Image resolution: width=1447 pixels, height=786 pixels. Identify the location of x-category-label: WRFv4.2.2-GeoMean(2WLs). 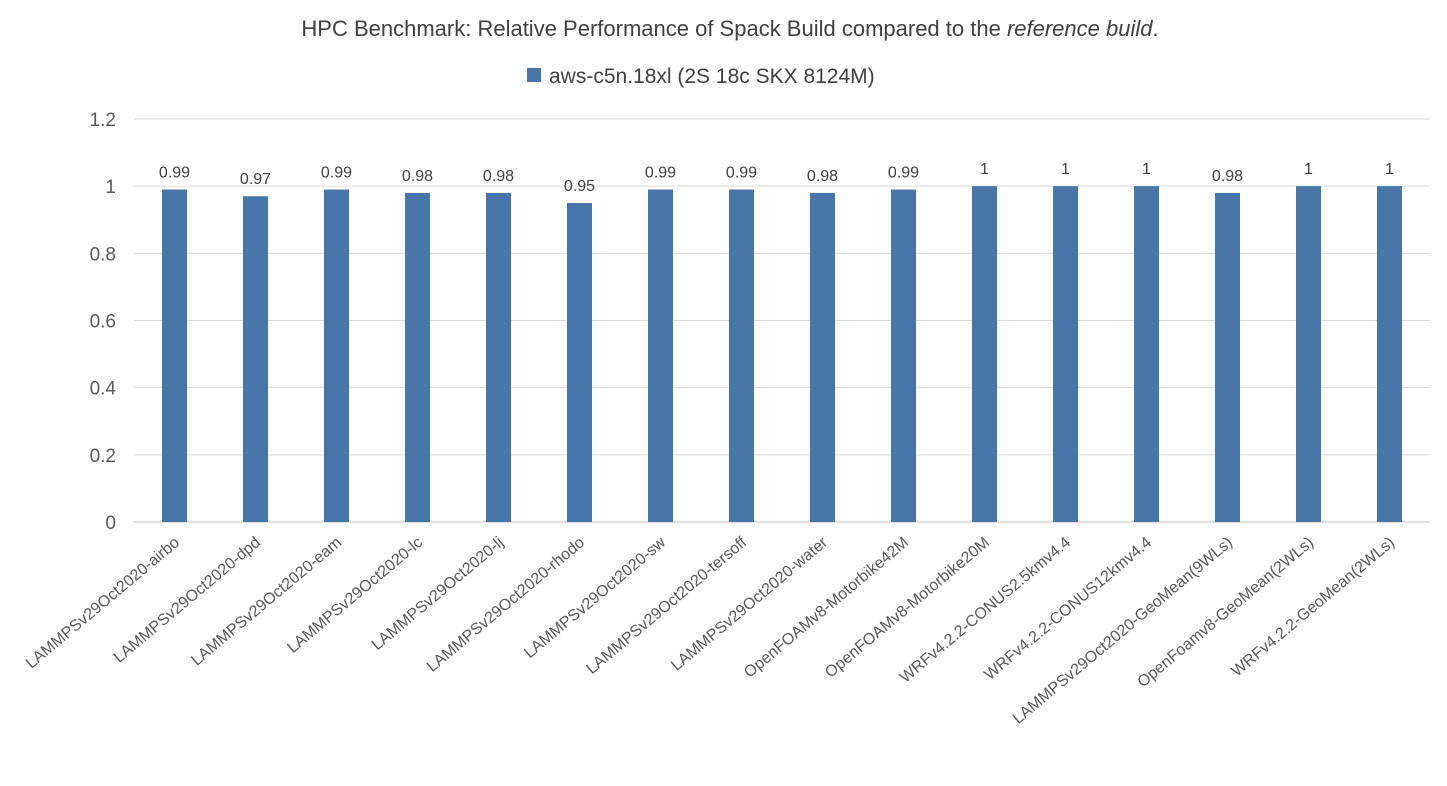
(1313, 607).